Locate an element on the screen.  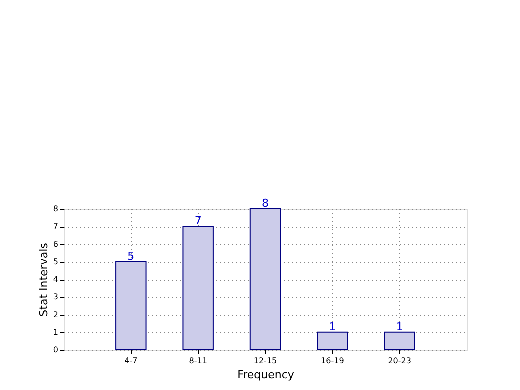
data-label: 5 is located at coordinates (131, 256).